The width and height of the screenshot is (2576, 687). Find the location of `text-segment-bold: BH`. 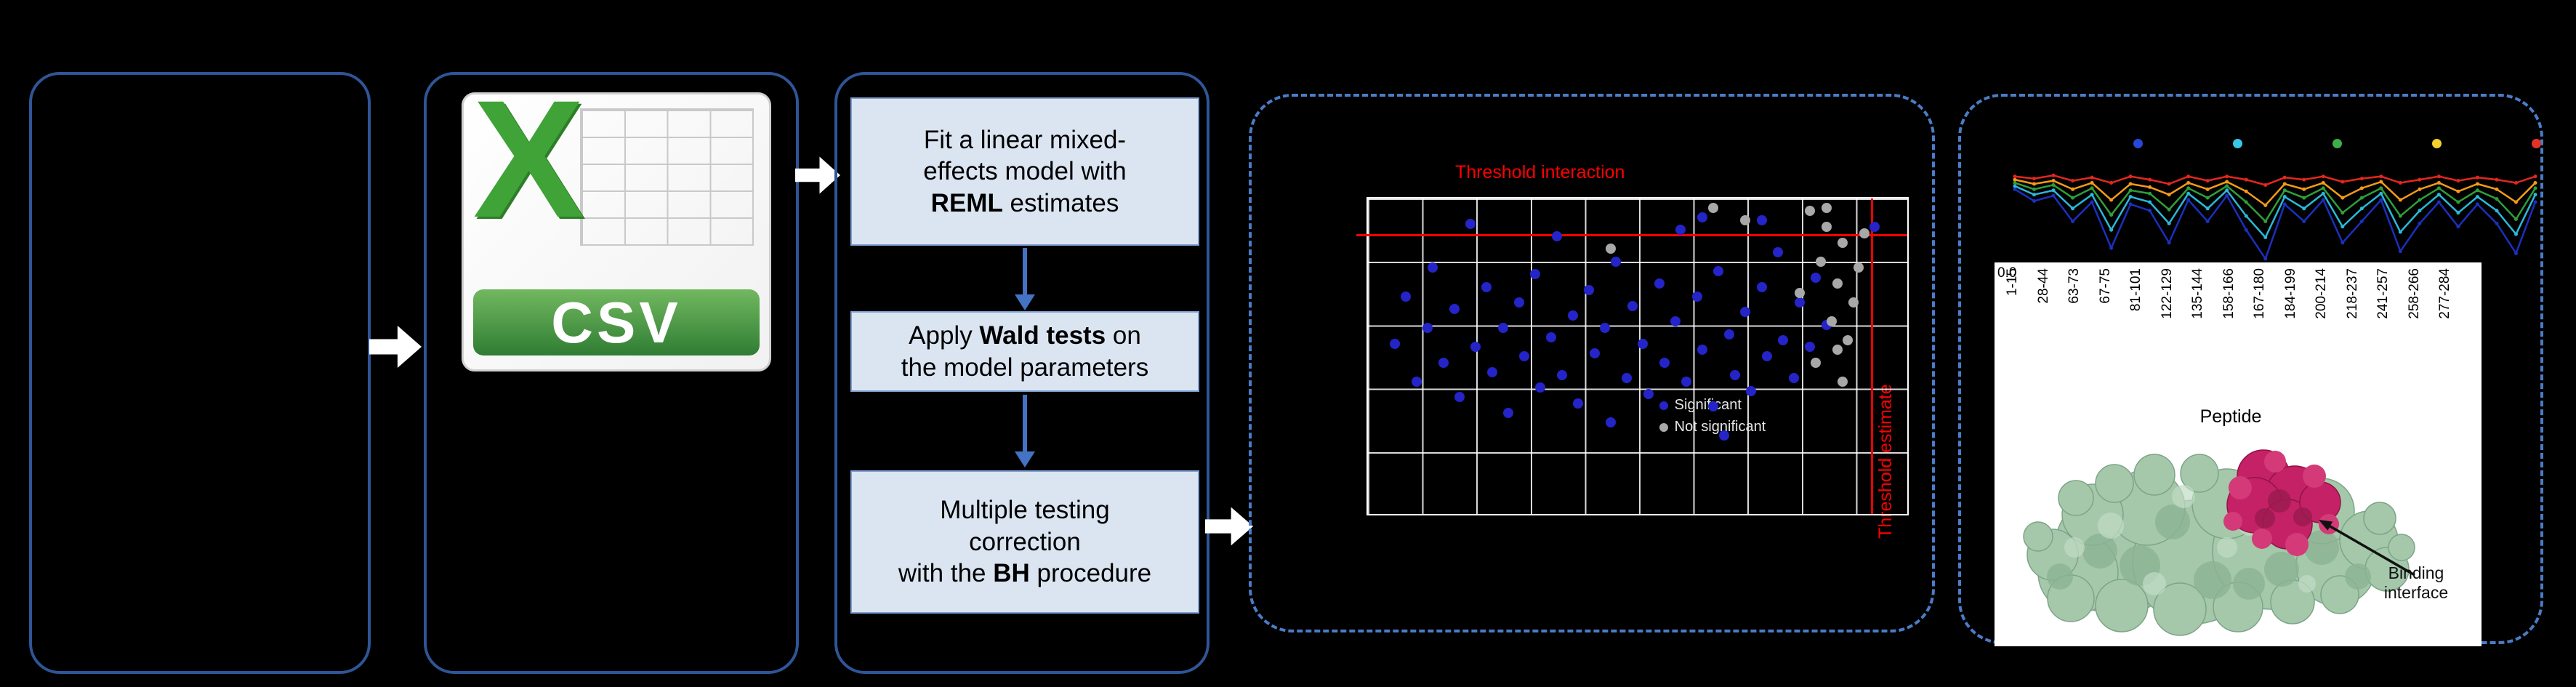

text-segment-bold: BH is located at coordinates (1011, 573).